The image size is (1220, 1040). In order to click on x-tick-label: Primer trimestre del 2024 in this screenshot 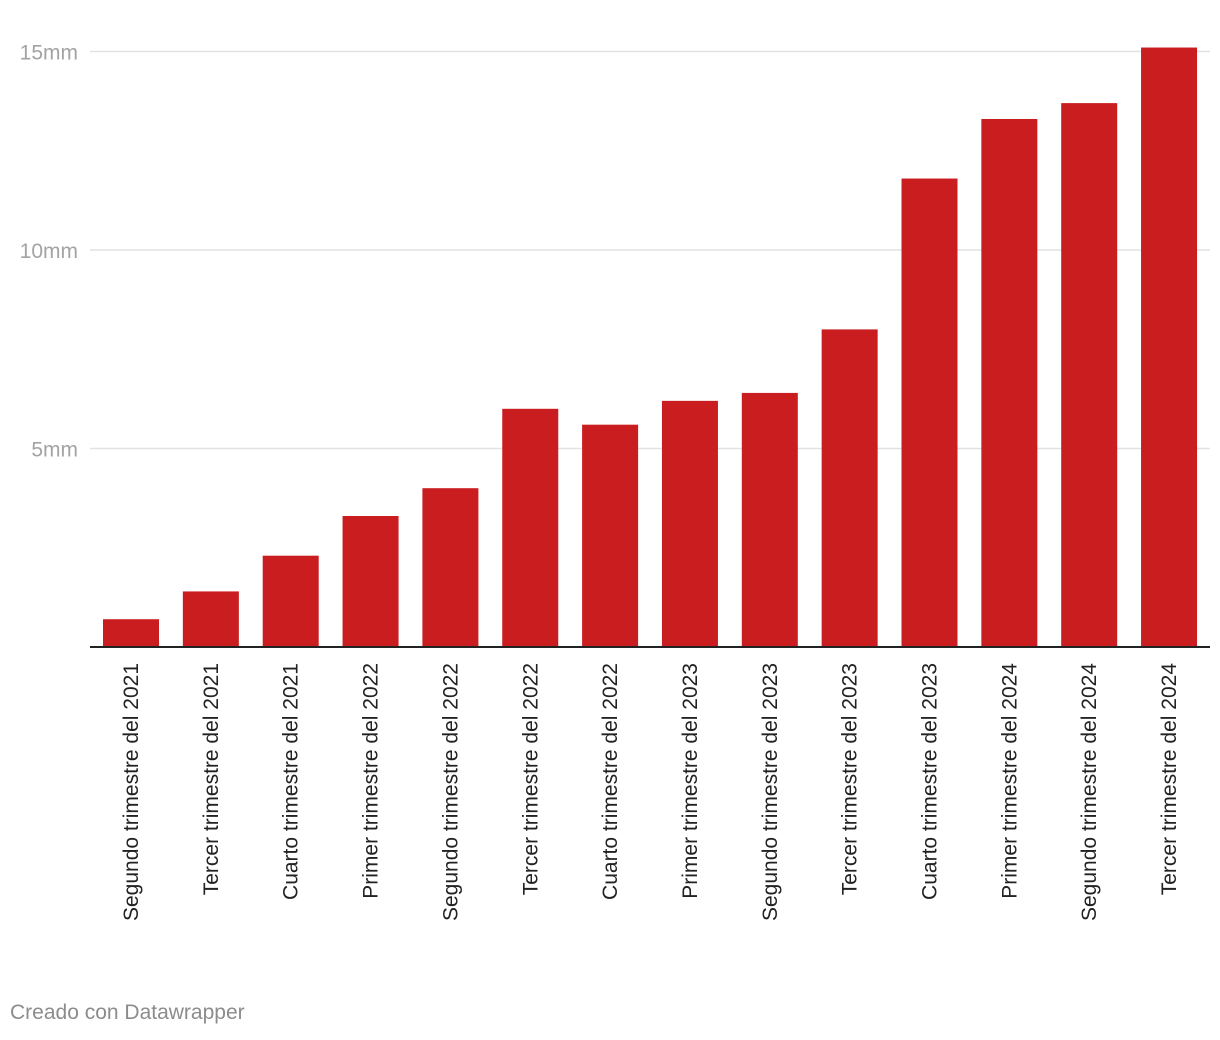, I will do `click(1009, 781)`.